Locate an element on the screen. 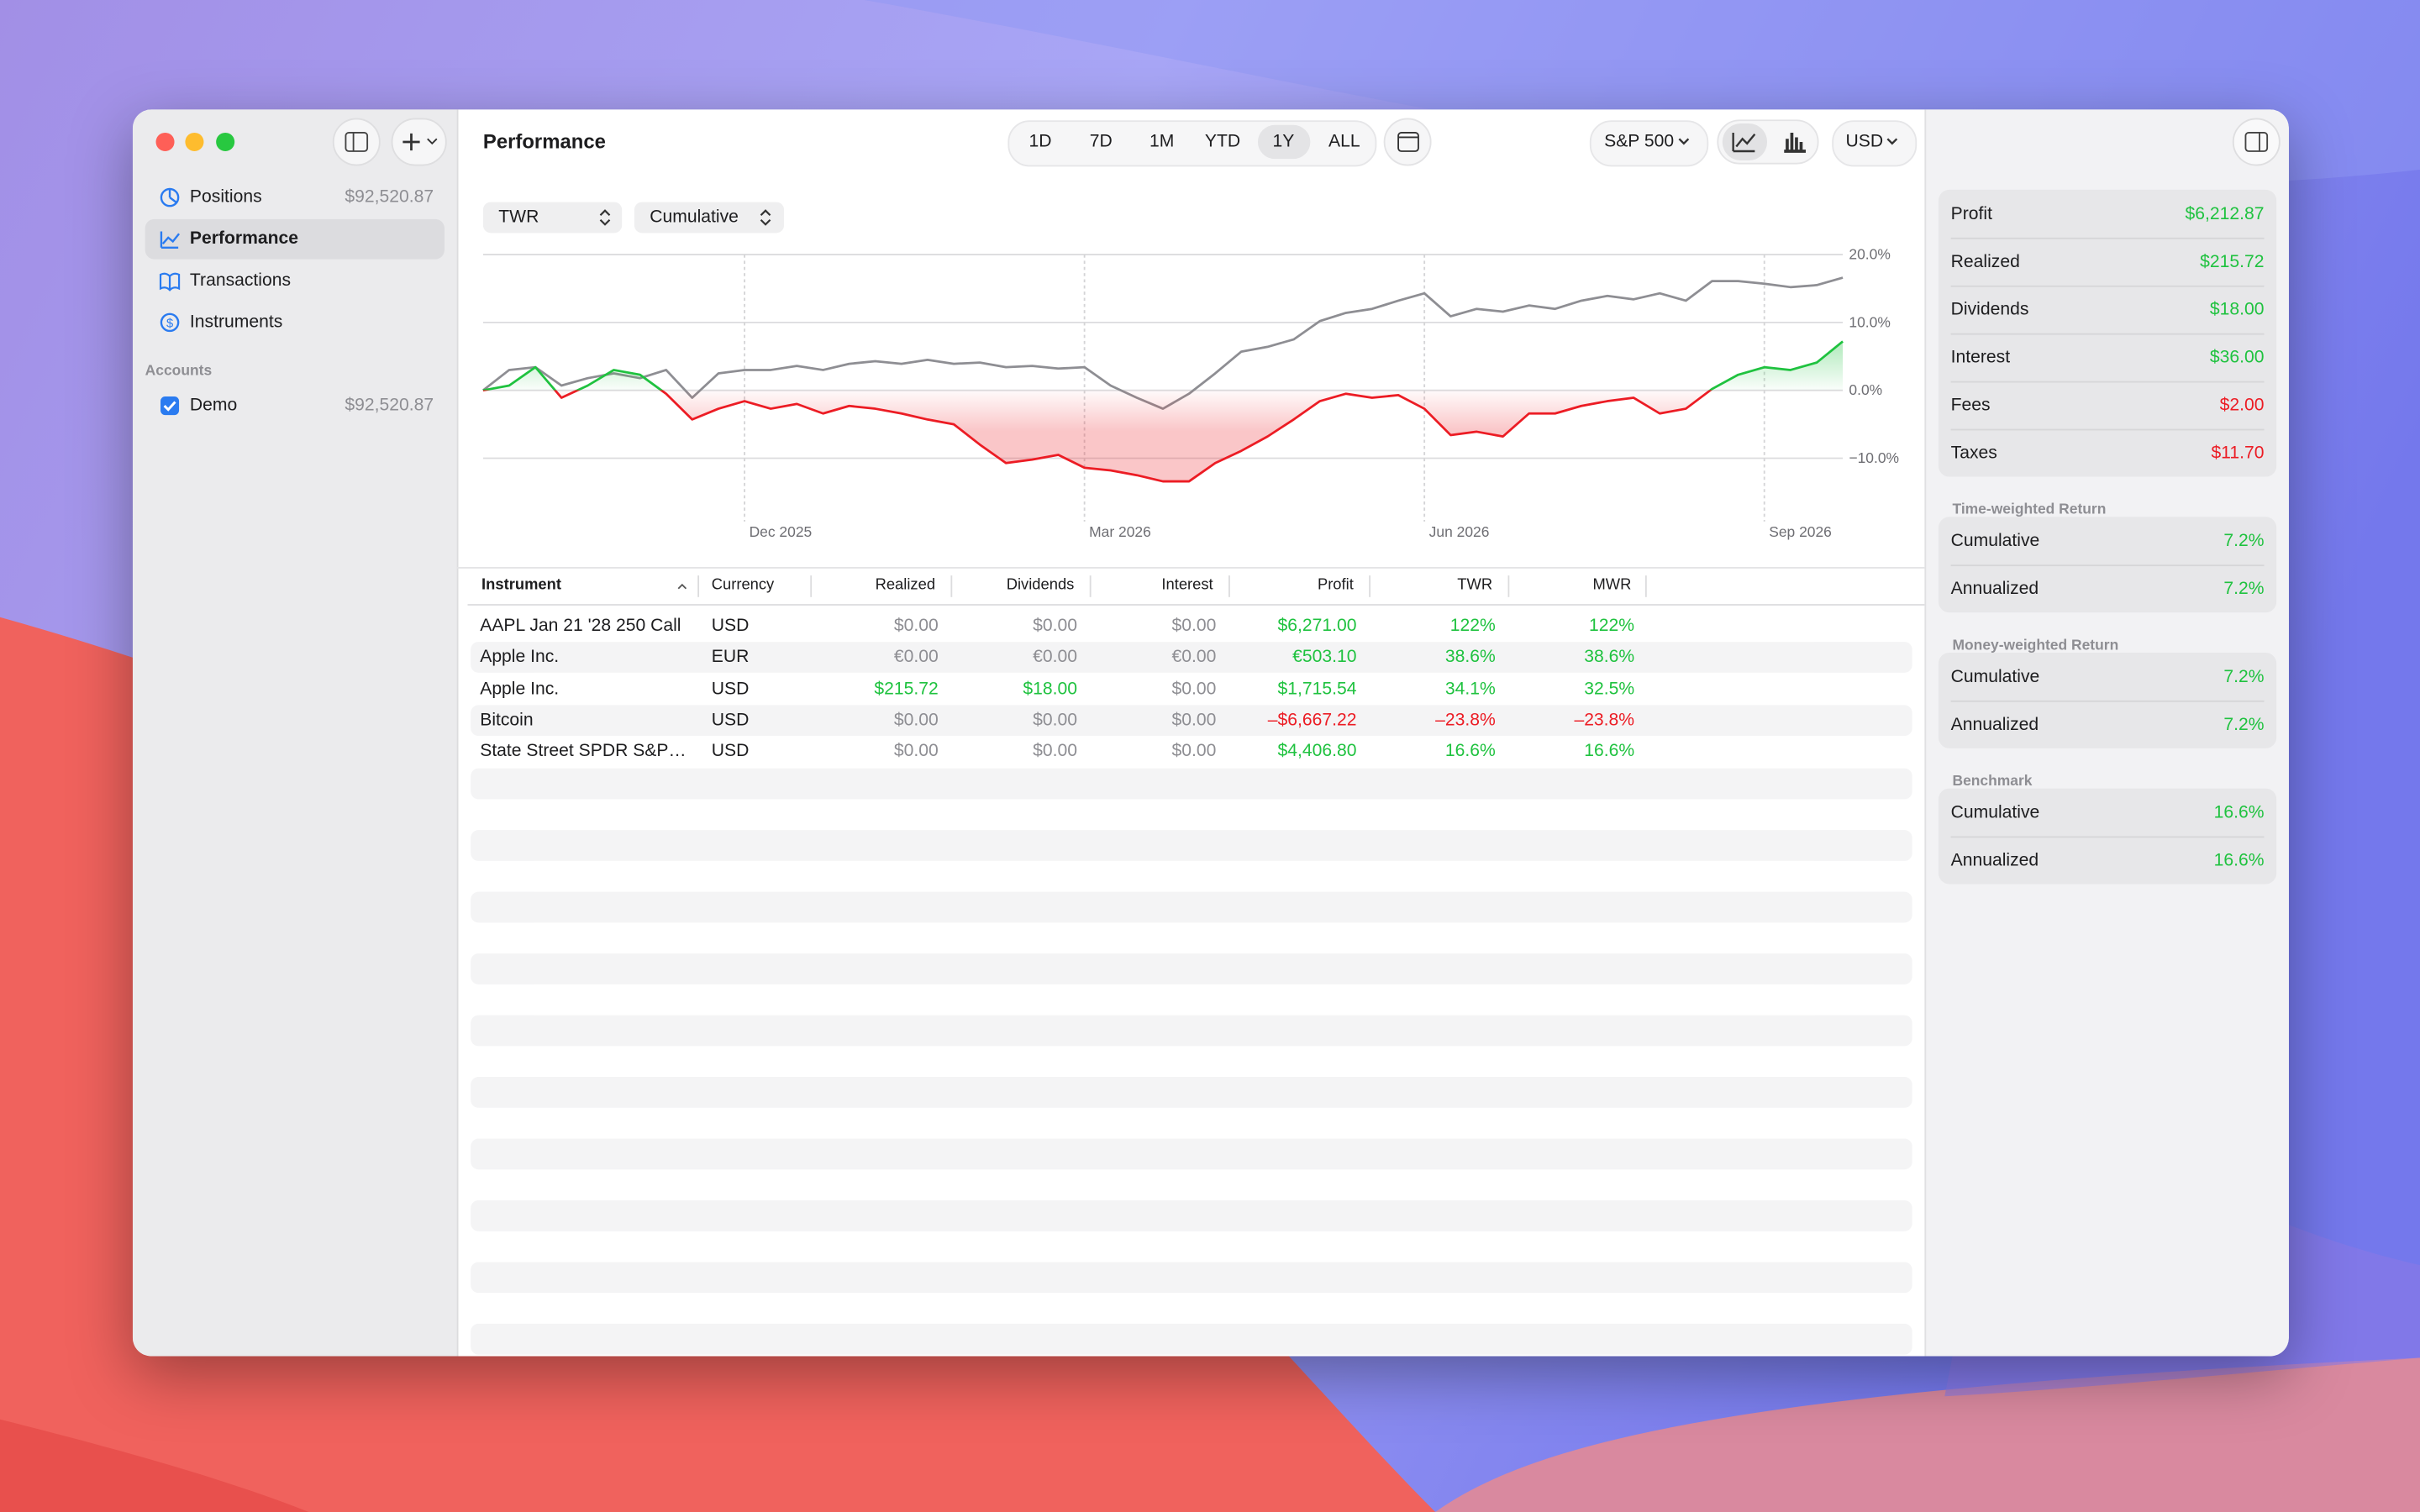  selected-row is located at coordinates (295, 239).